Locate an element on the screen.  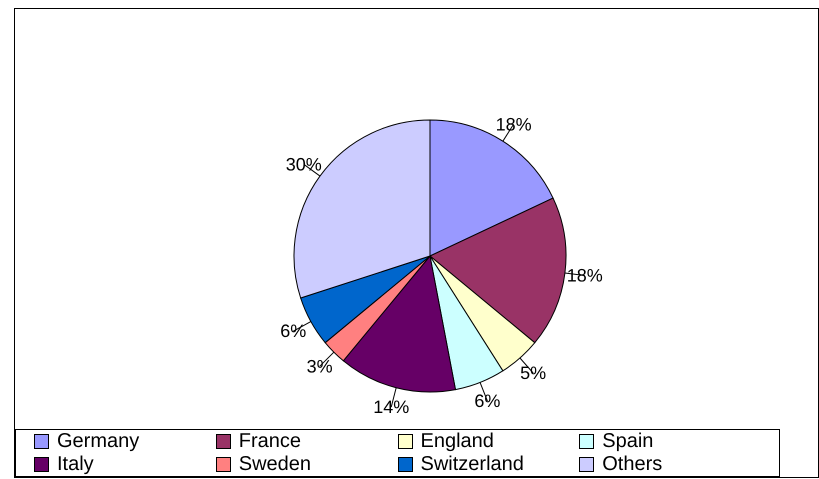
legend-label: Italy is located at coordinates (75, 464).